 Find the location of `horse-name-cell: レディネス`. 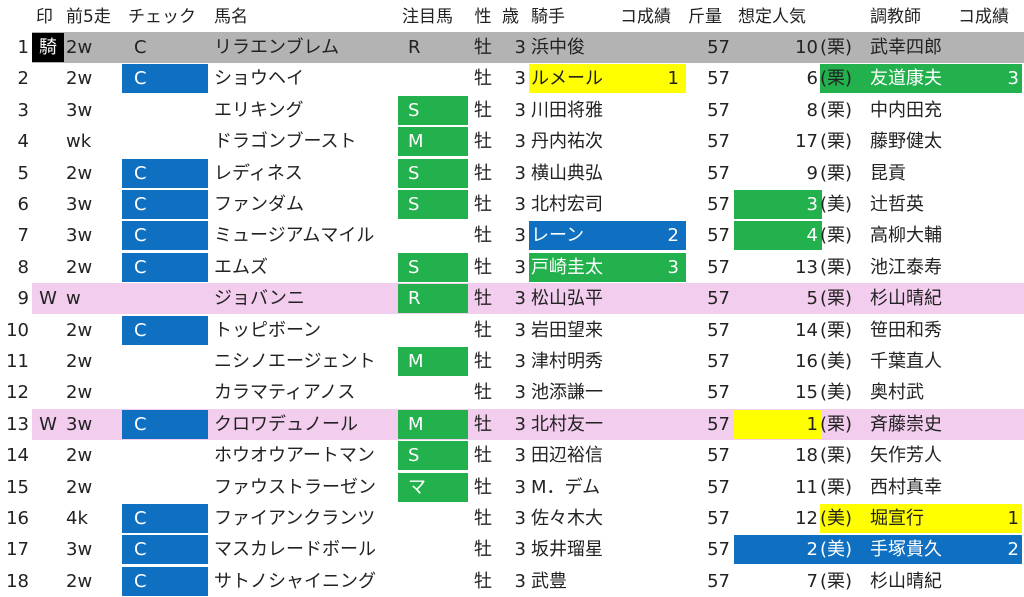

horse-name-cell: レディネス is located at coordinates (258, 173).